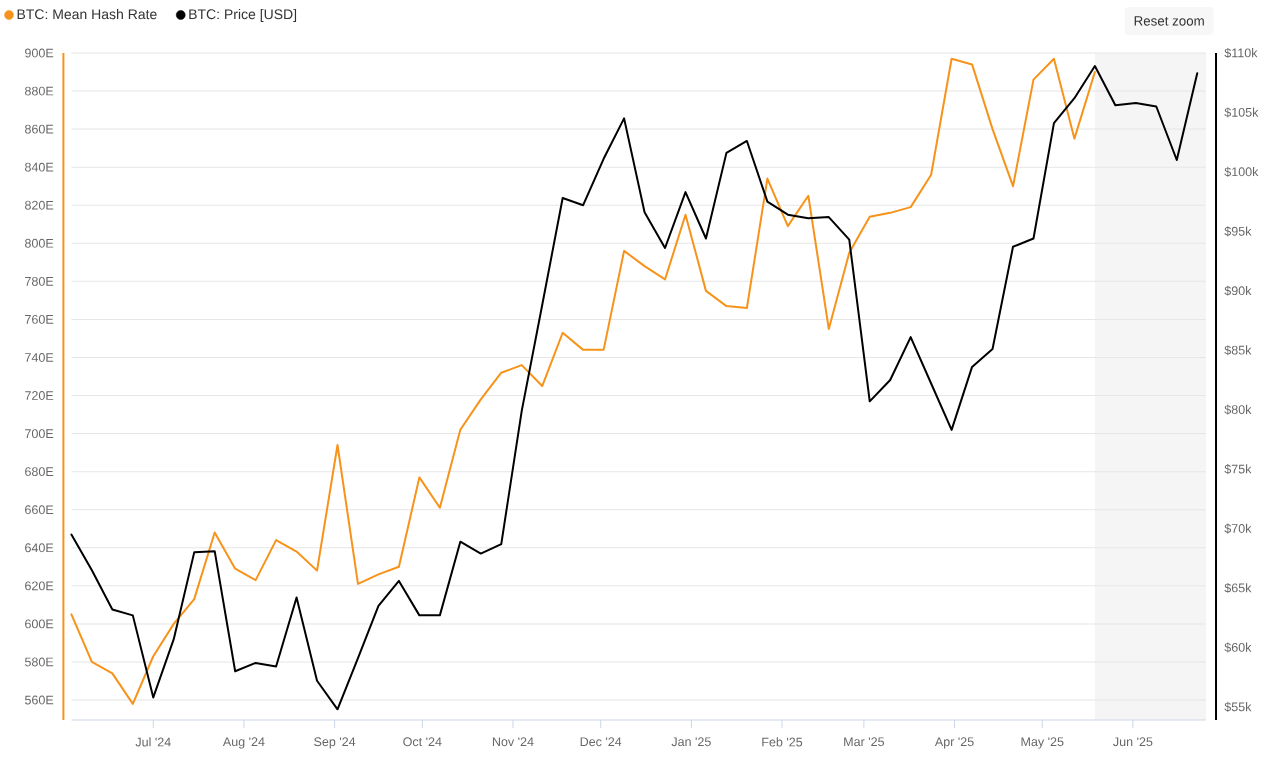 This screenshot has height=768, width=1274. What do you see at coordinates (39, 129) in the screenshot?
I see `y-tick-label: 860E` at bounding box center [39, 129].